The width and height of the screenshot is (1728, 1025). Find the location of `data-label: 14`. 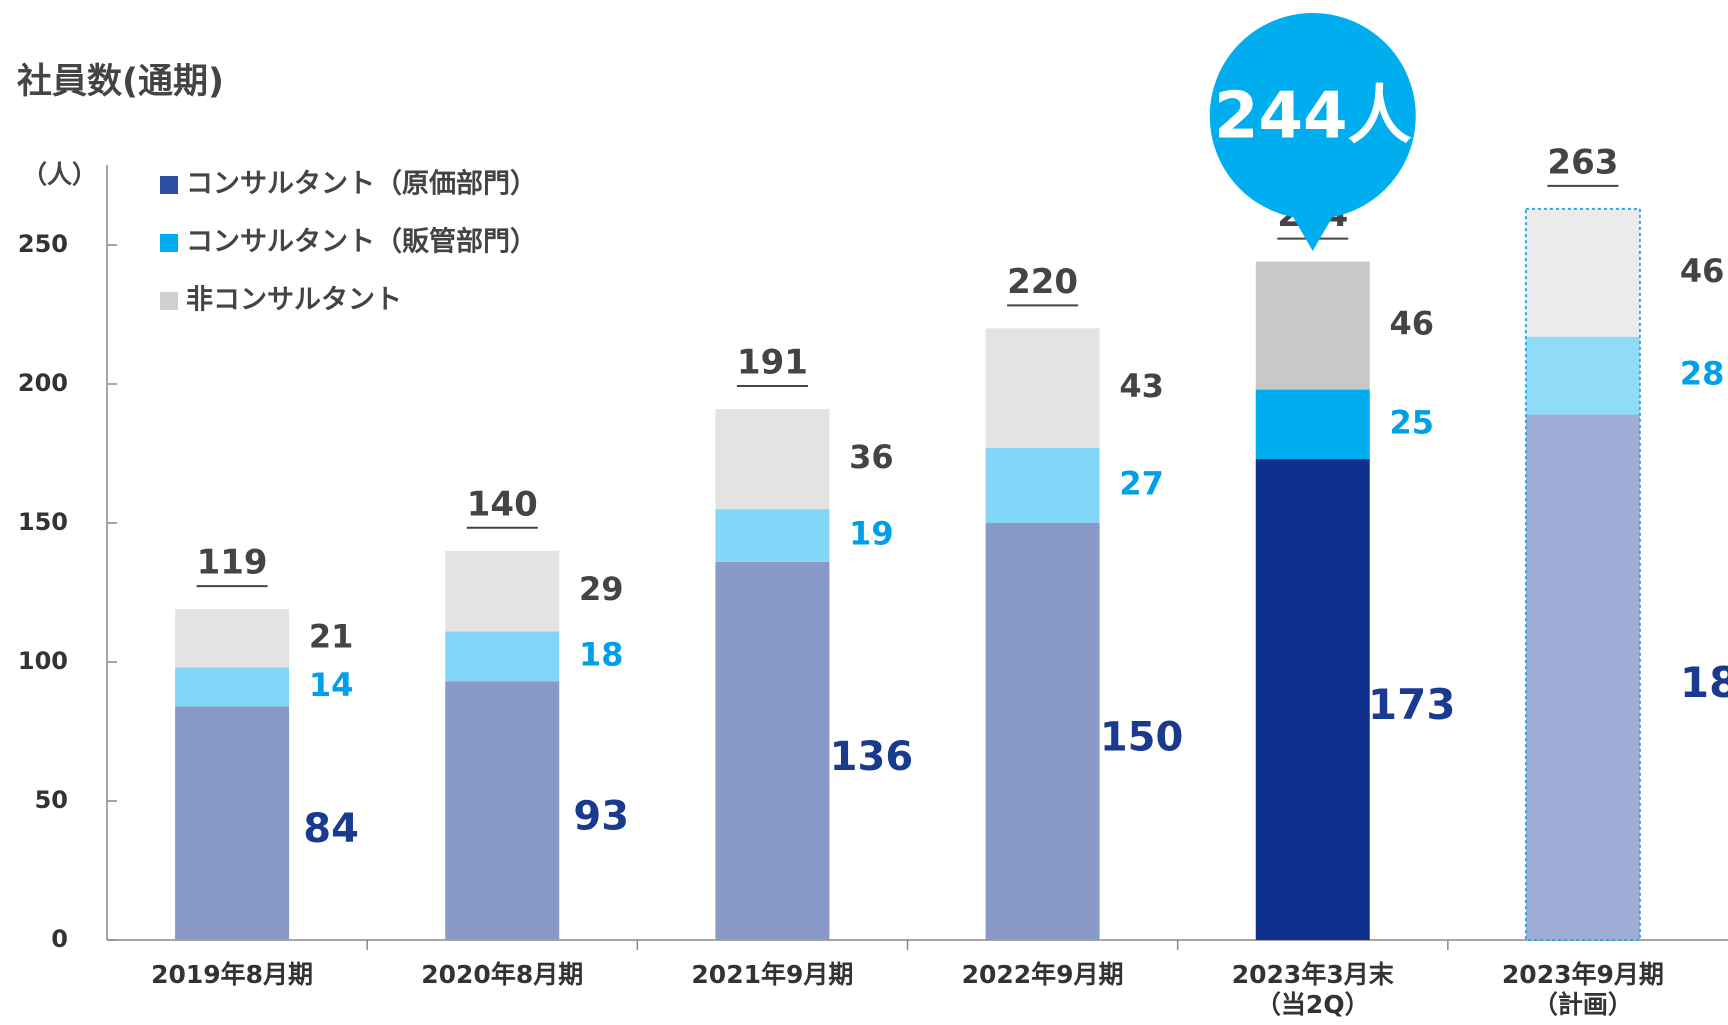

data-label: 14 is located at coordinates (331, 685).